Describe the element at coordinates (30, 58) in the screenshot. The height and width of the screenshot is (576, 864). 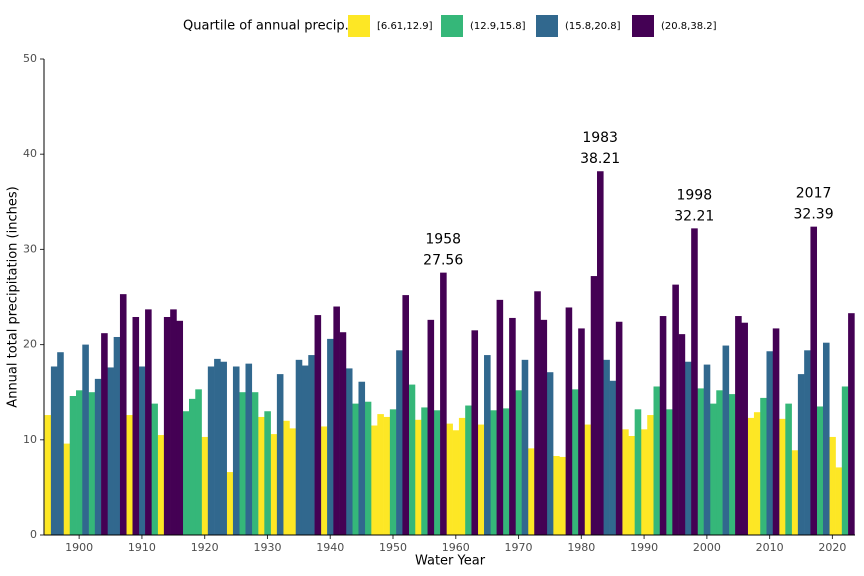
I see `y-tick-label: 50` at that location.